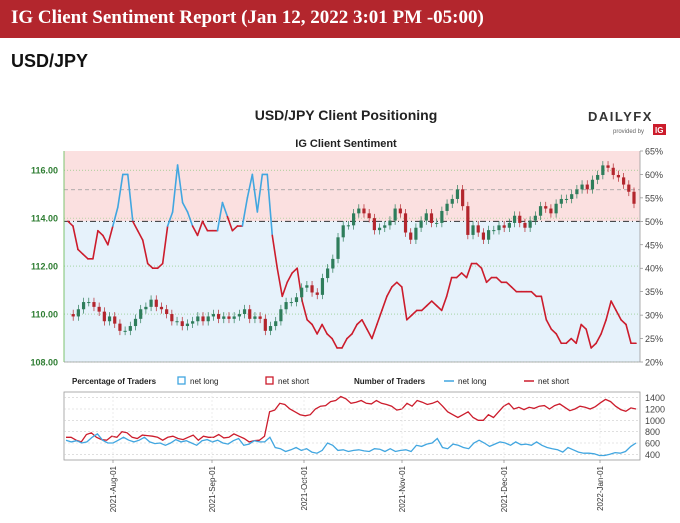 The width and height of the screenshot is (680, 523). Describe the element at coordinates (352, 186) in the screenshot. I see `net-short-zone` at that location.